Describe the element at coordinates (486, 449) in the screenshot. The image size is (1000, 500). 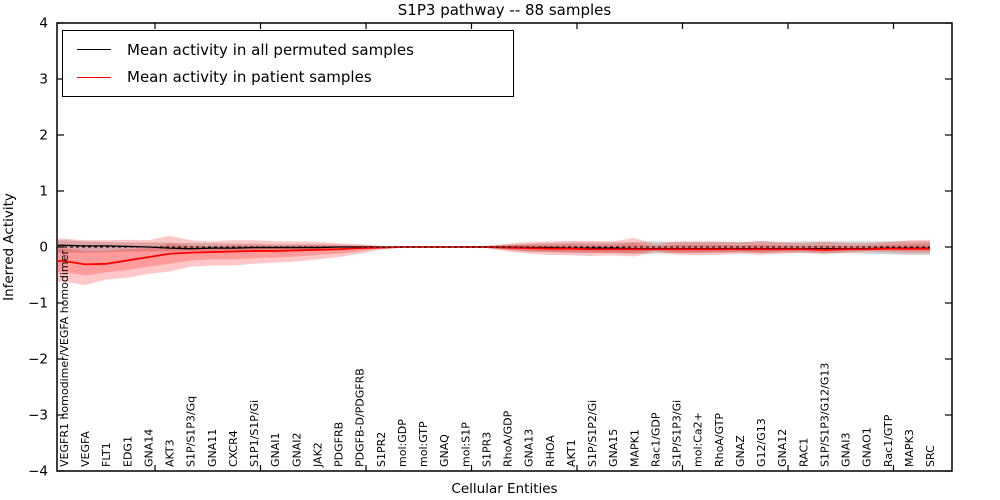
I see `x-tick-label: S1PR3` at that location.